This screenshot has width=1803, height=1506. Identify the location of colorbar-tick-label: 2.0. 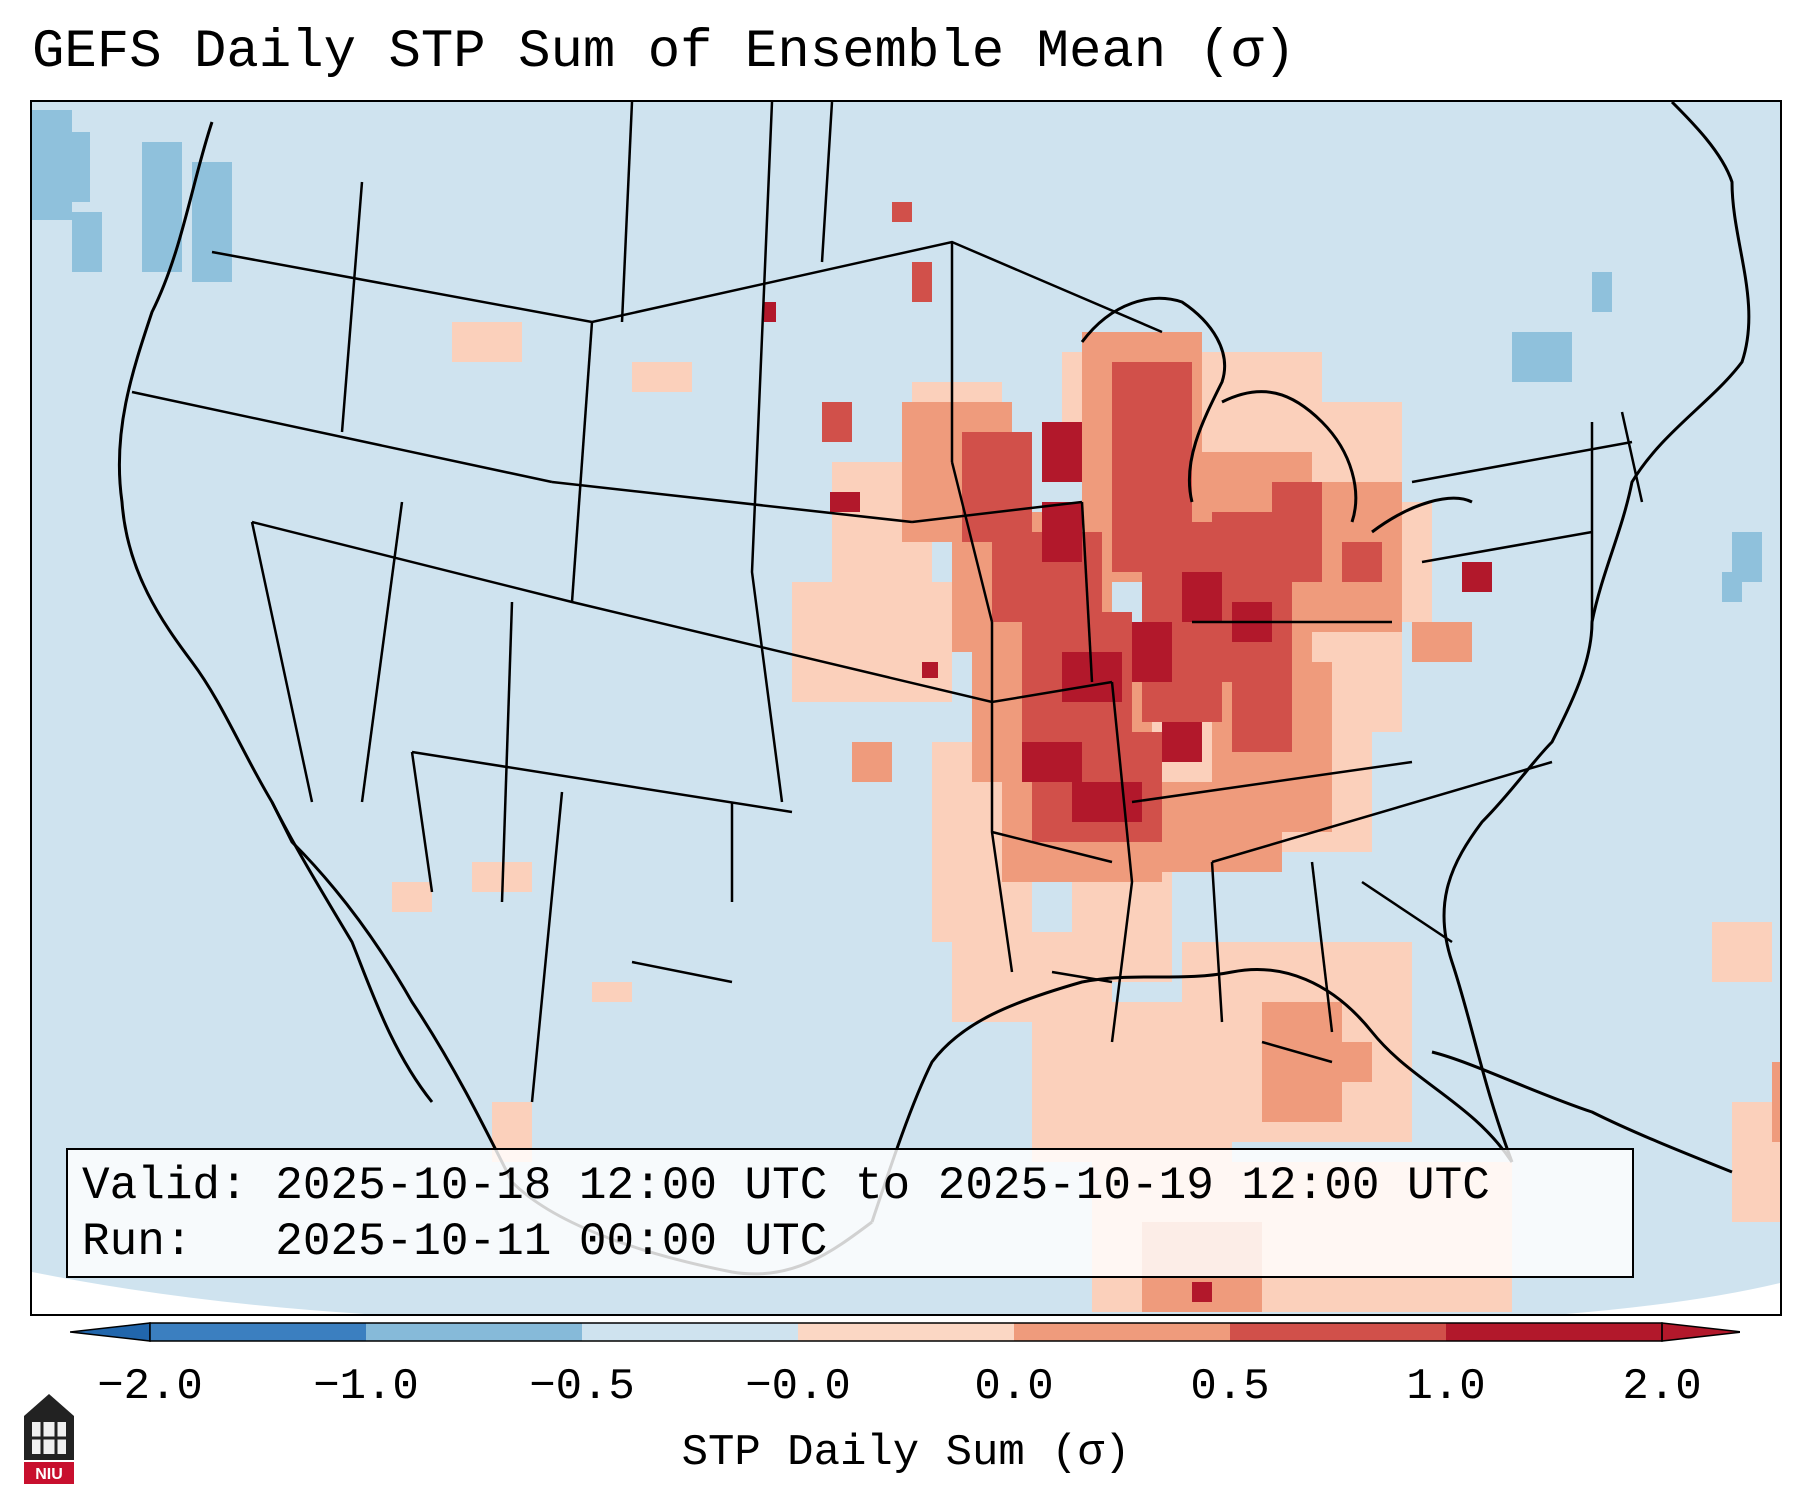
(1662, 1387).